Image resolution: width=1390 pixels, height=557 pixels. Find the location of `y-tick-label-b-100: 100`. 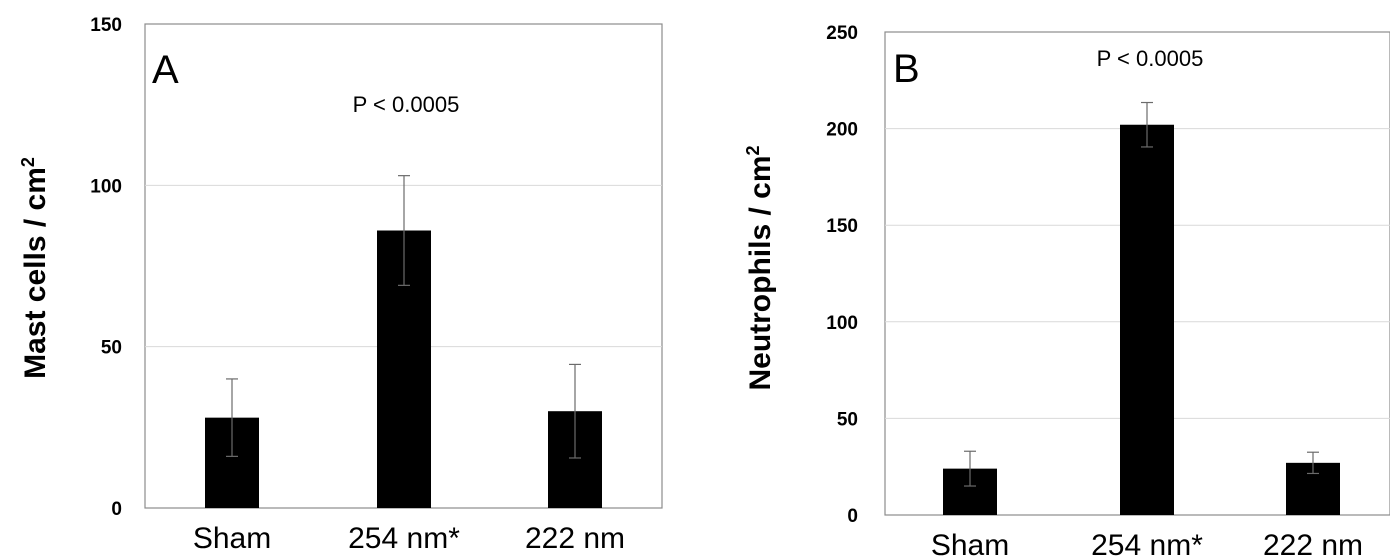

y-tick-label-b-100: 100 is located at coordinates (842, 323).